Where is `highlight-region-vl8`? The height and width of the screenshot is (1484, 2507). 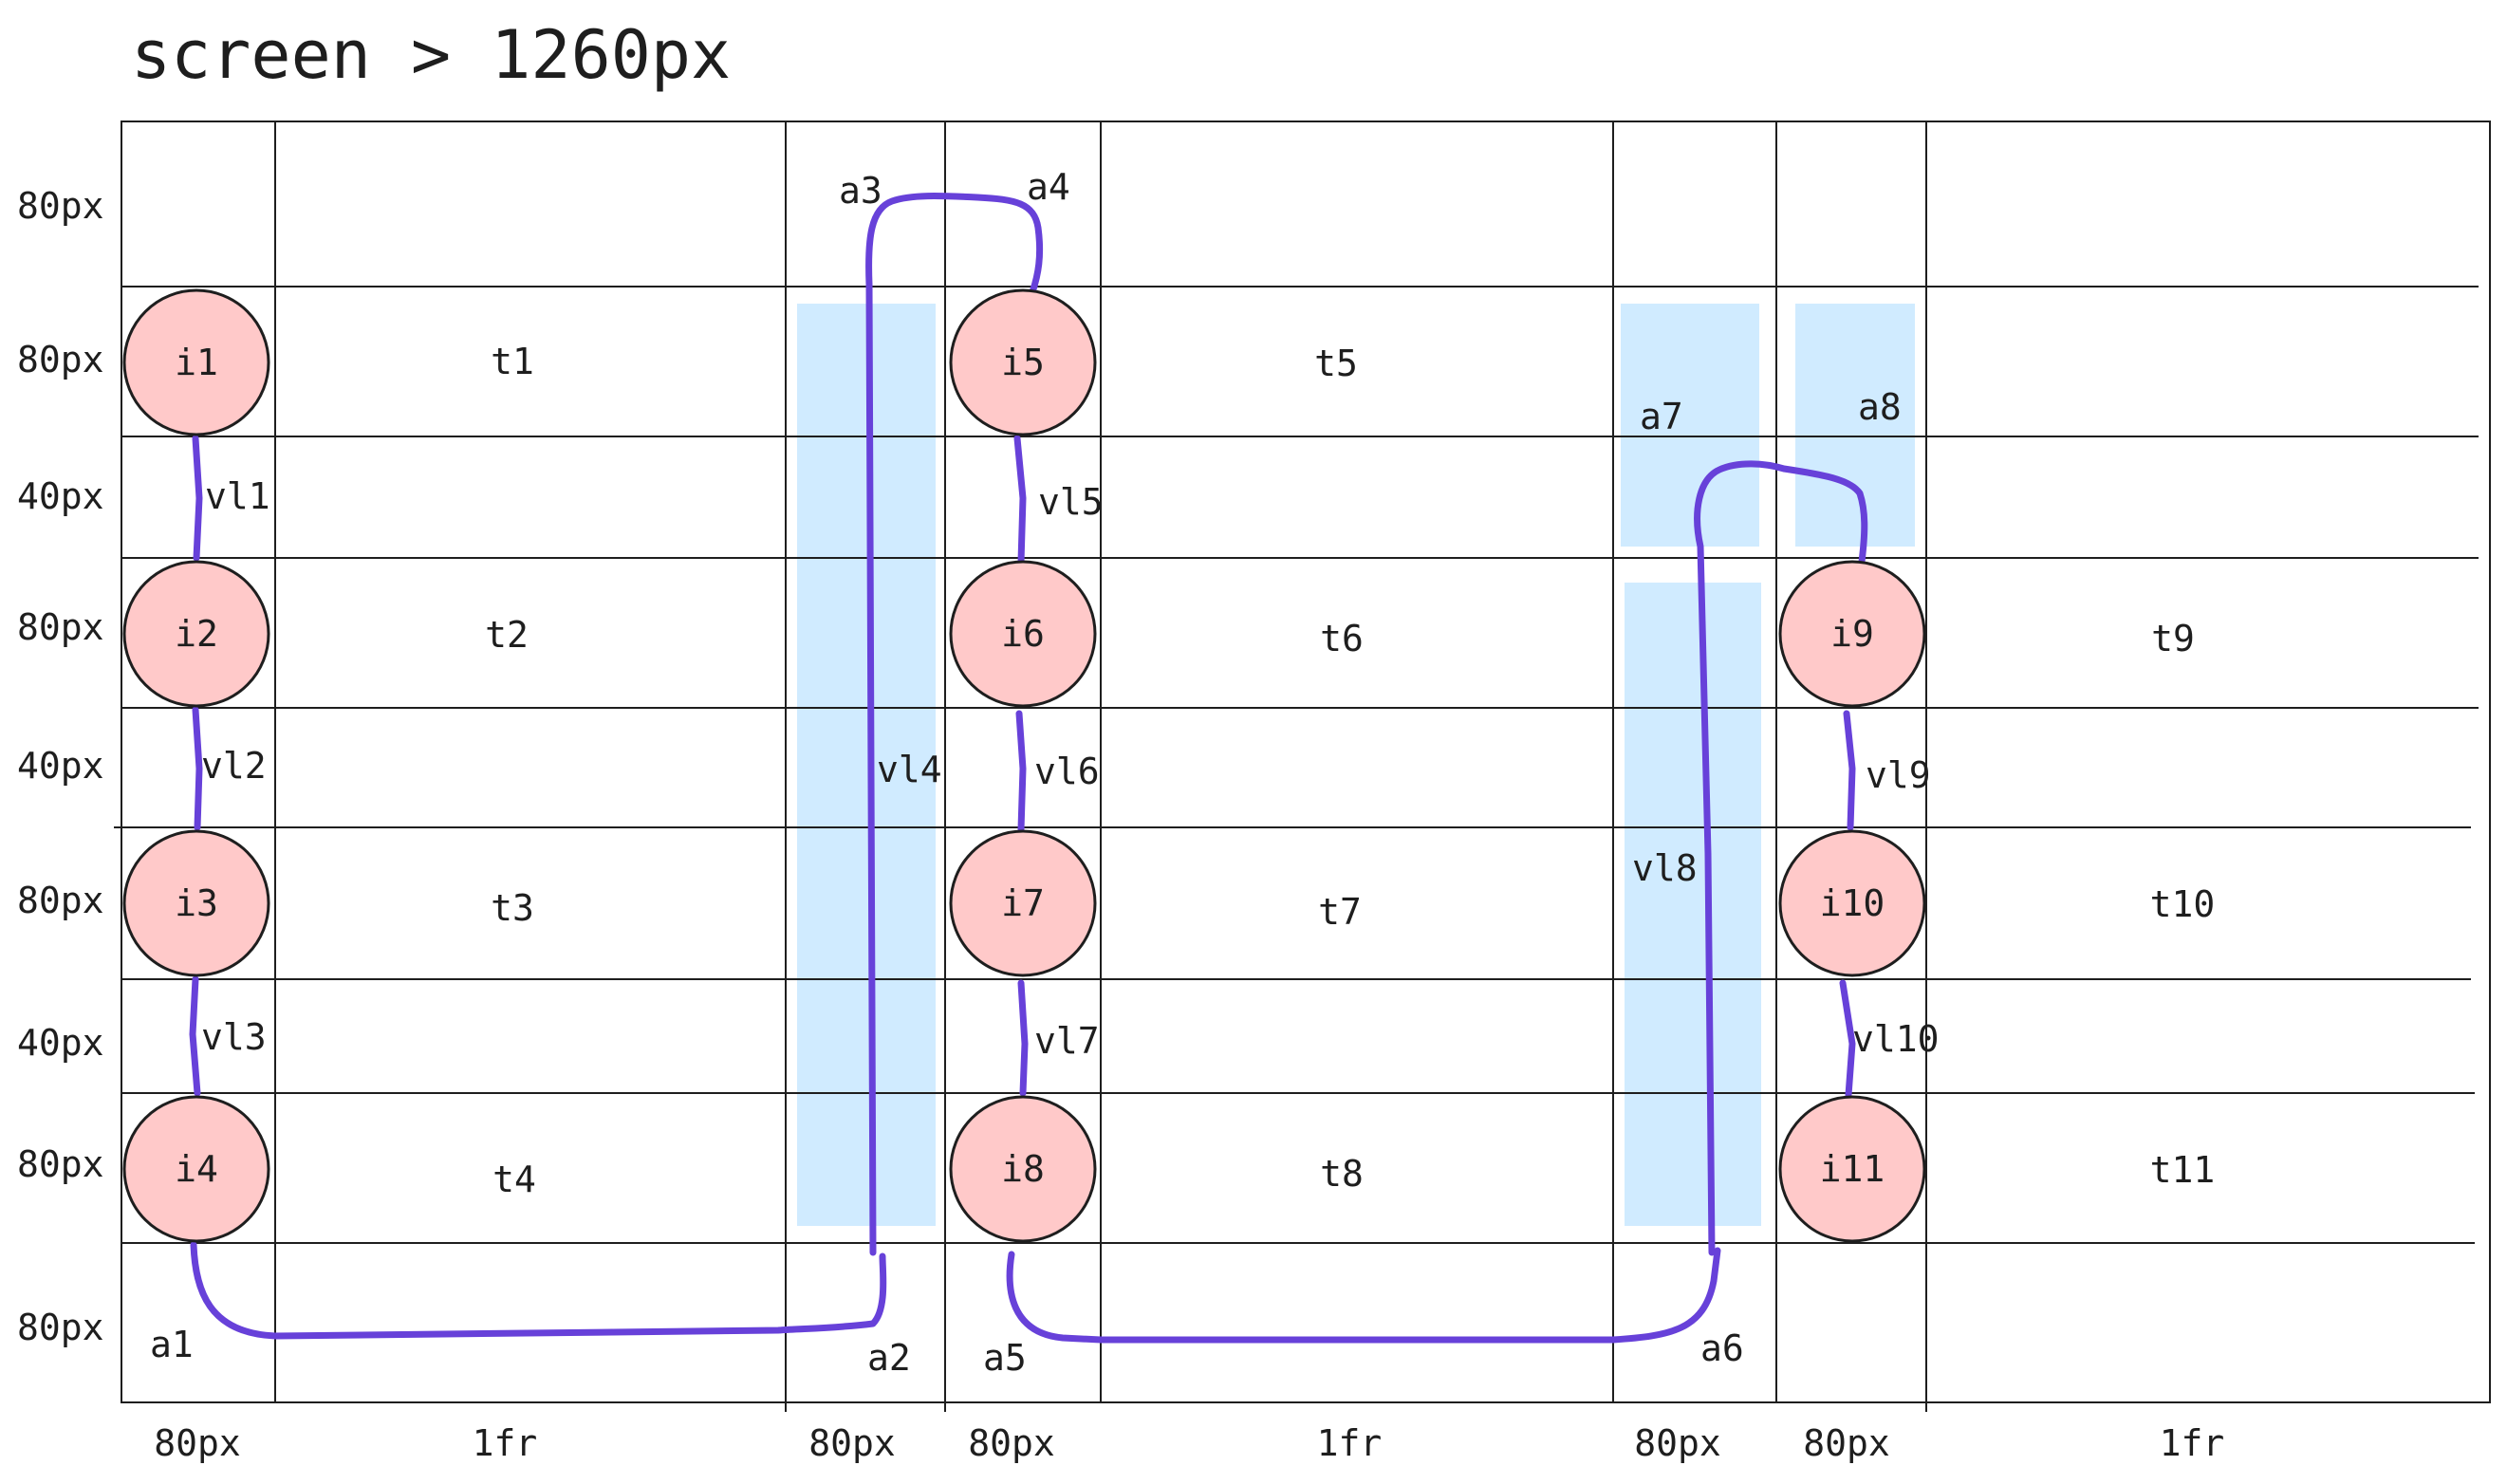 highlight-region-vl8 is located at coordinates (1693, 904).